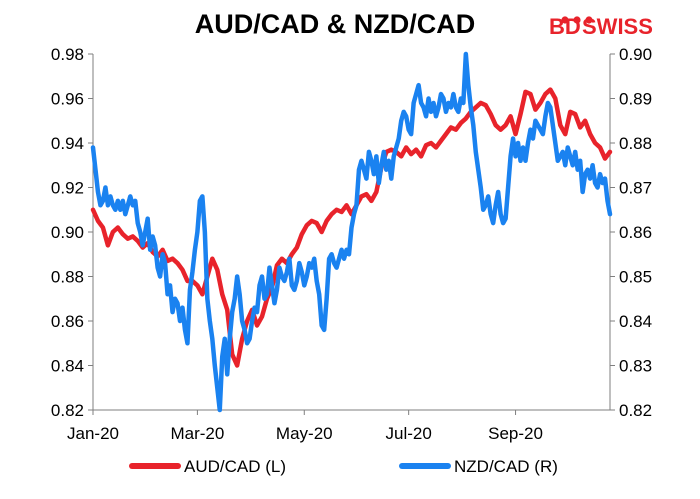 This screenshot has width=700, height=499. Describe the element at coordinates (635, 321) in the screenshot. I see `right-tick-label: 0.84` at that location.